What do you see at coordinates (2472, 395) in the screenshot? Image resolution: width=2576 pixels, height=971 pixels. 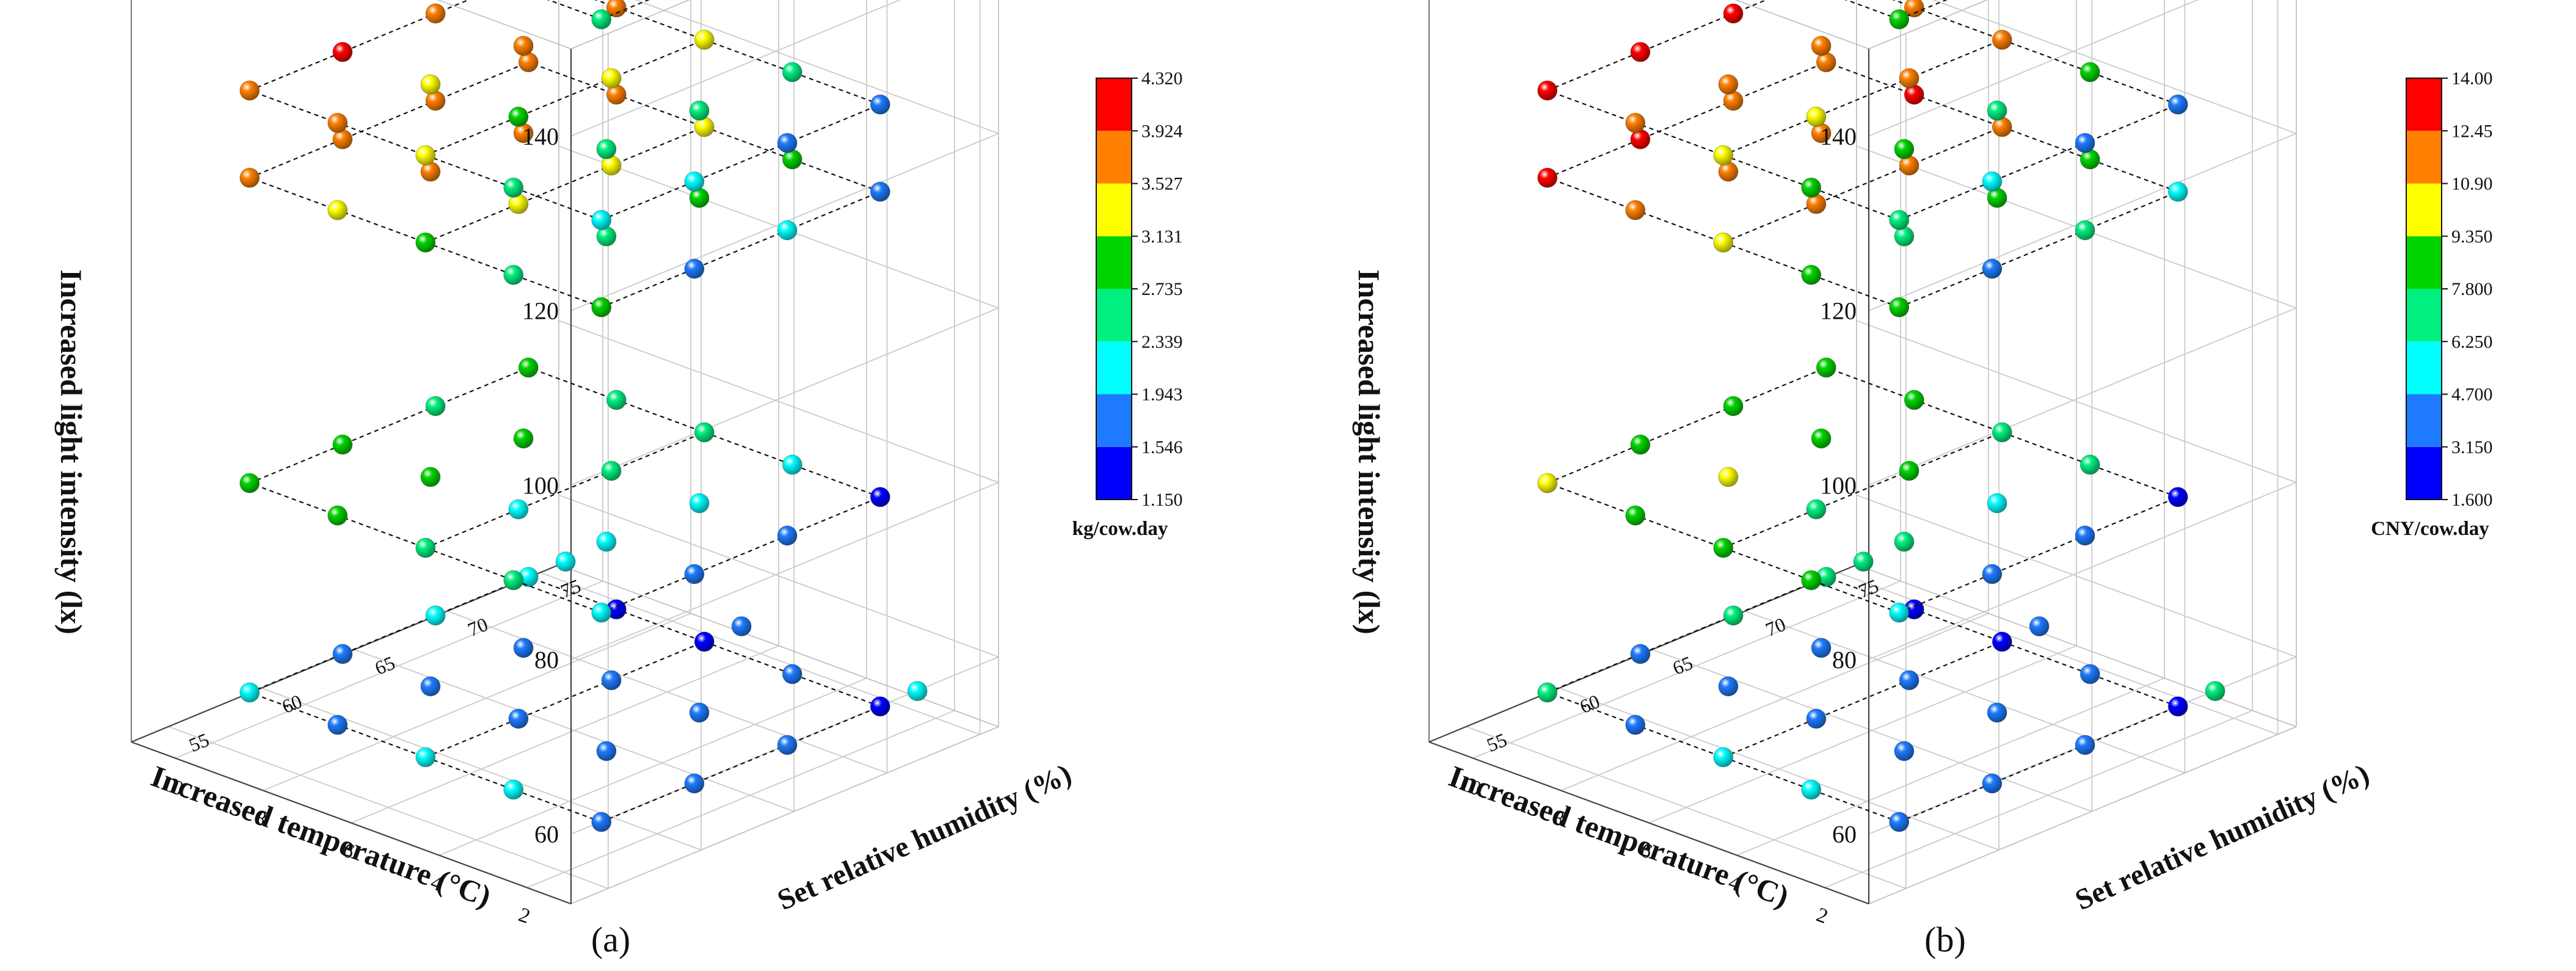 I see `colorbar-tick-label: 4.700` at bounding box center [2472, 395].